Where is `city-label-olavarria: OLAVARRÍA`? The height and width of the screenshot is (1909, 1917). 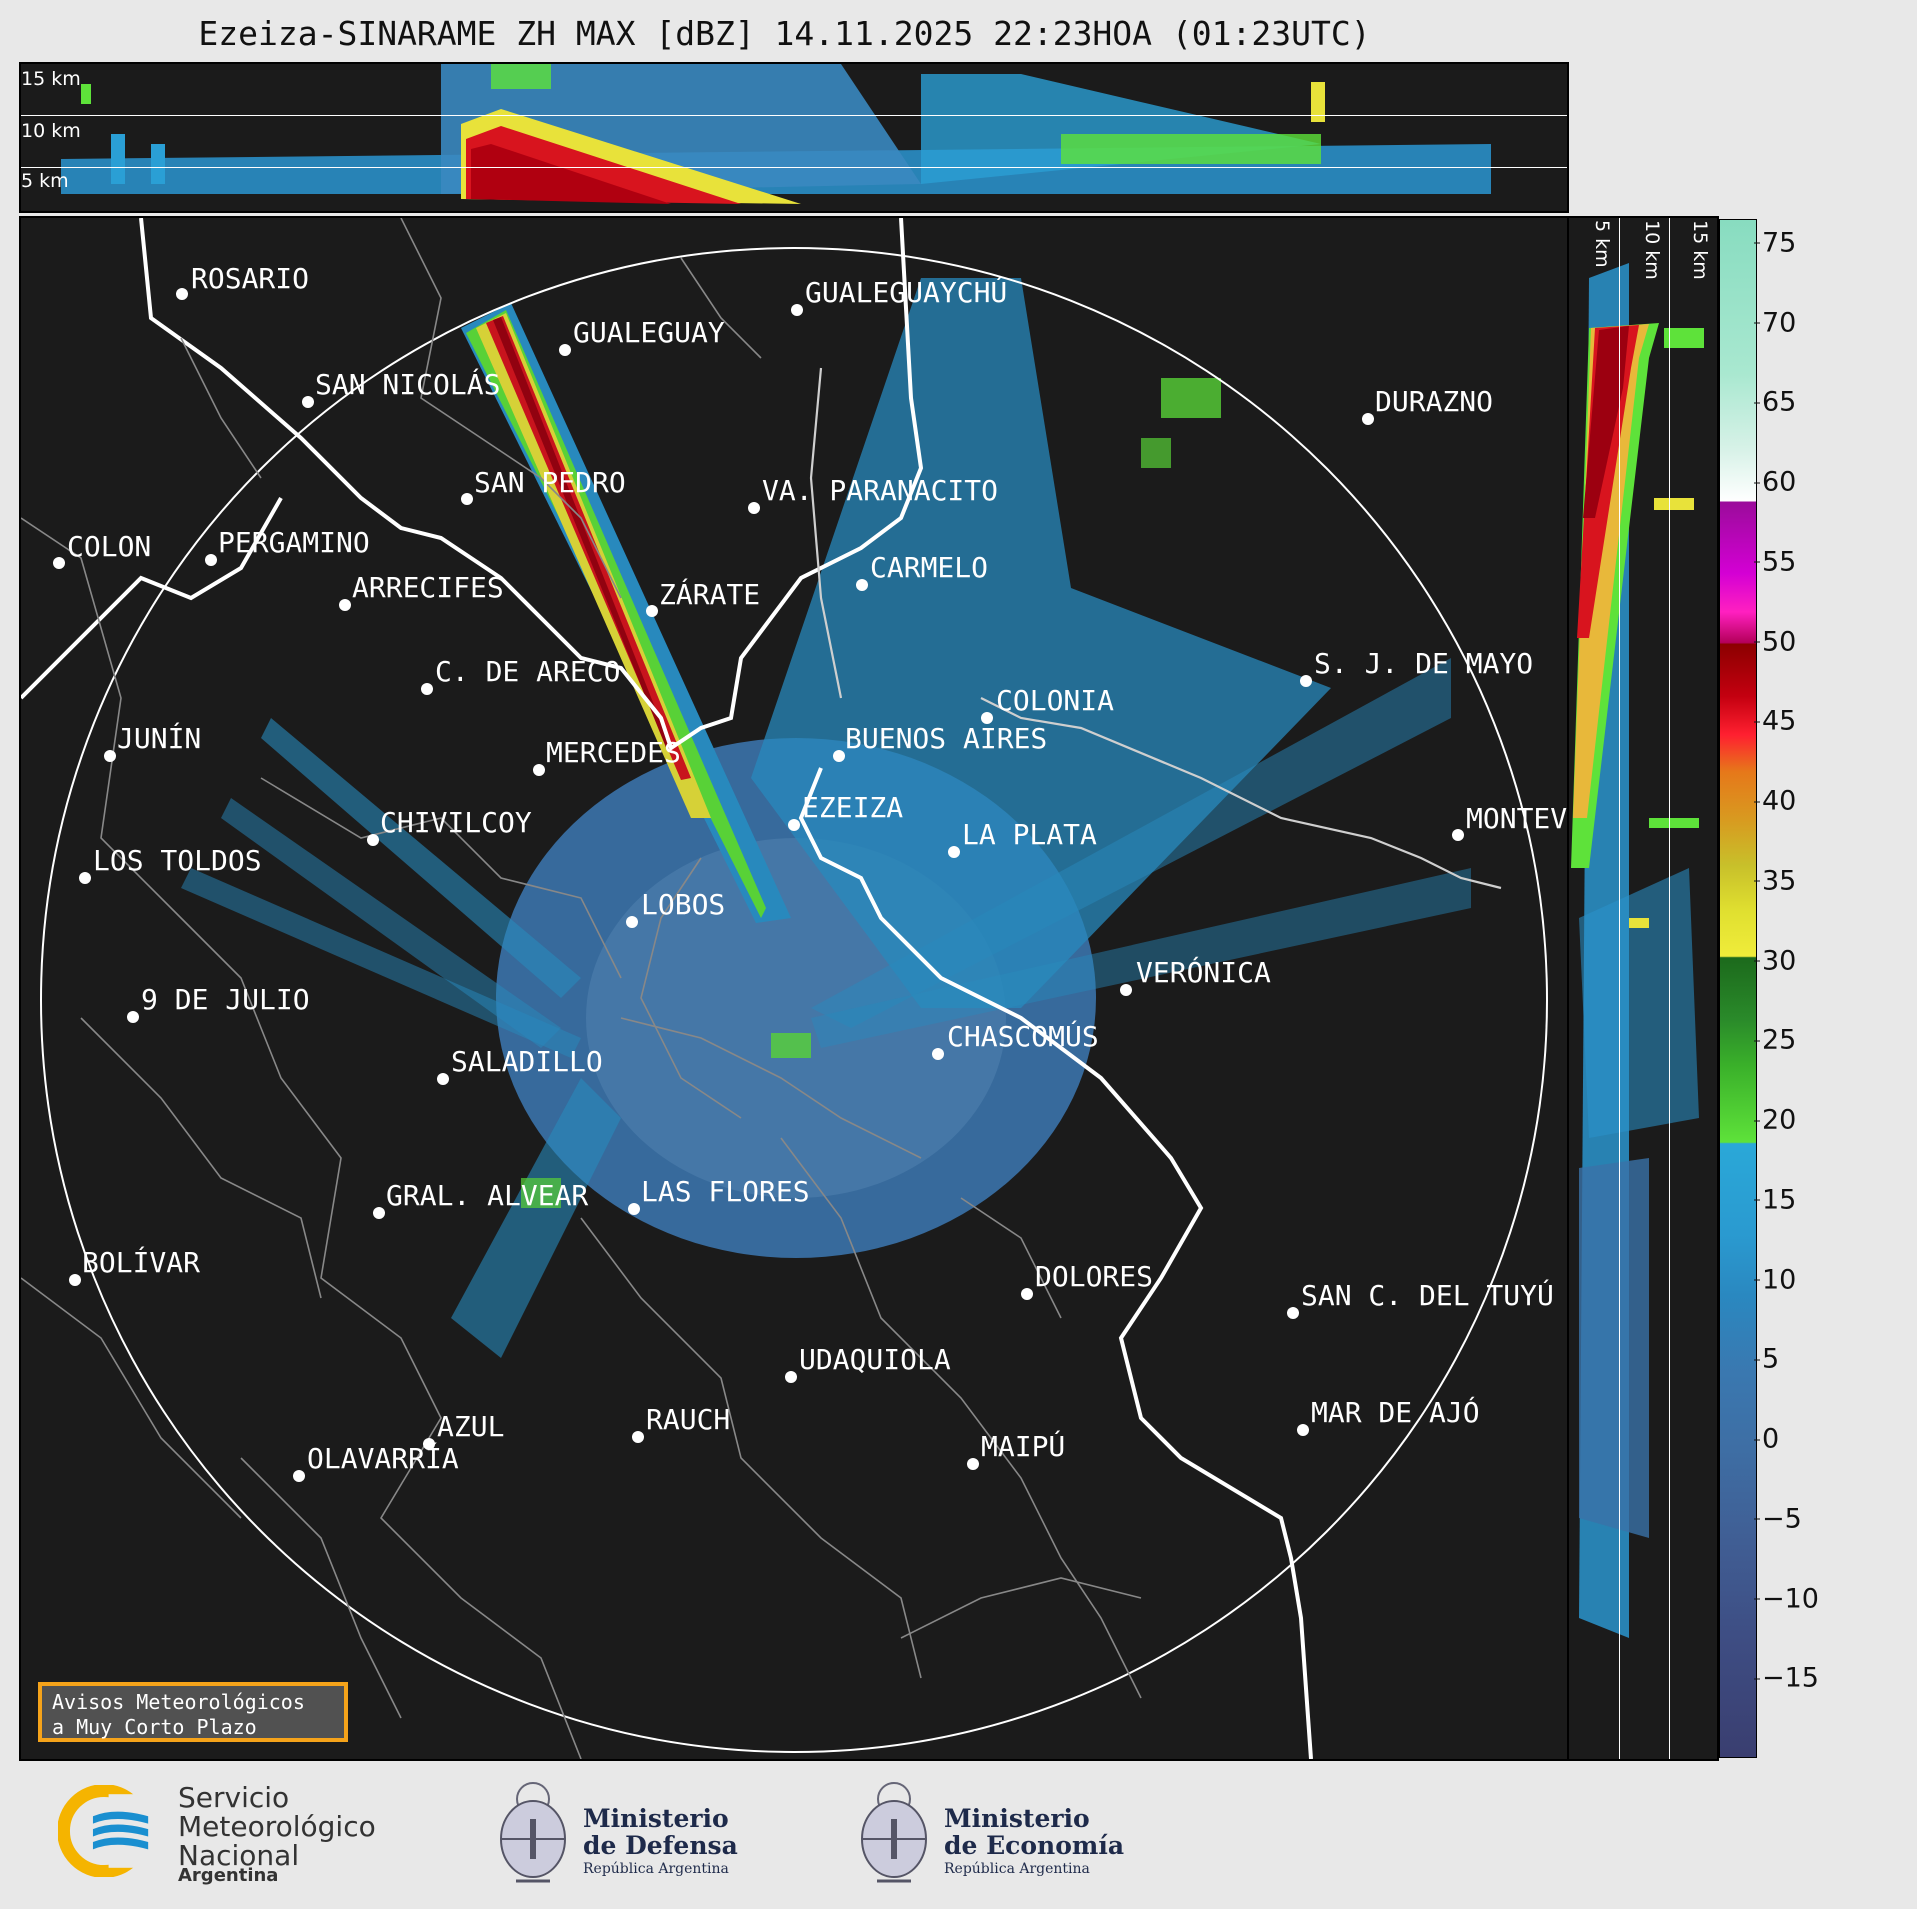
city-label-olavarria: OLAVARRÍA is located at coordinates (383, 1458).